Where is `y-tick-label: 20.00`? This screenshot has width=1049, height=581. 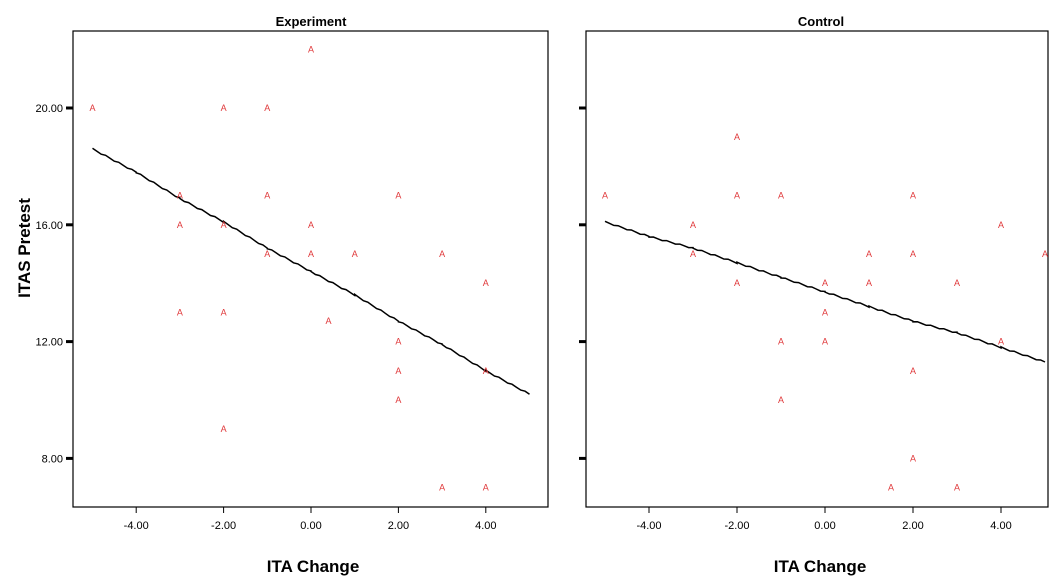
y-tick-label: 20.00 is located at coordinates (49, 109).